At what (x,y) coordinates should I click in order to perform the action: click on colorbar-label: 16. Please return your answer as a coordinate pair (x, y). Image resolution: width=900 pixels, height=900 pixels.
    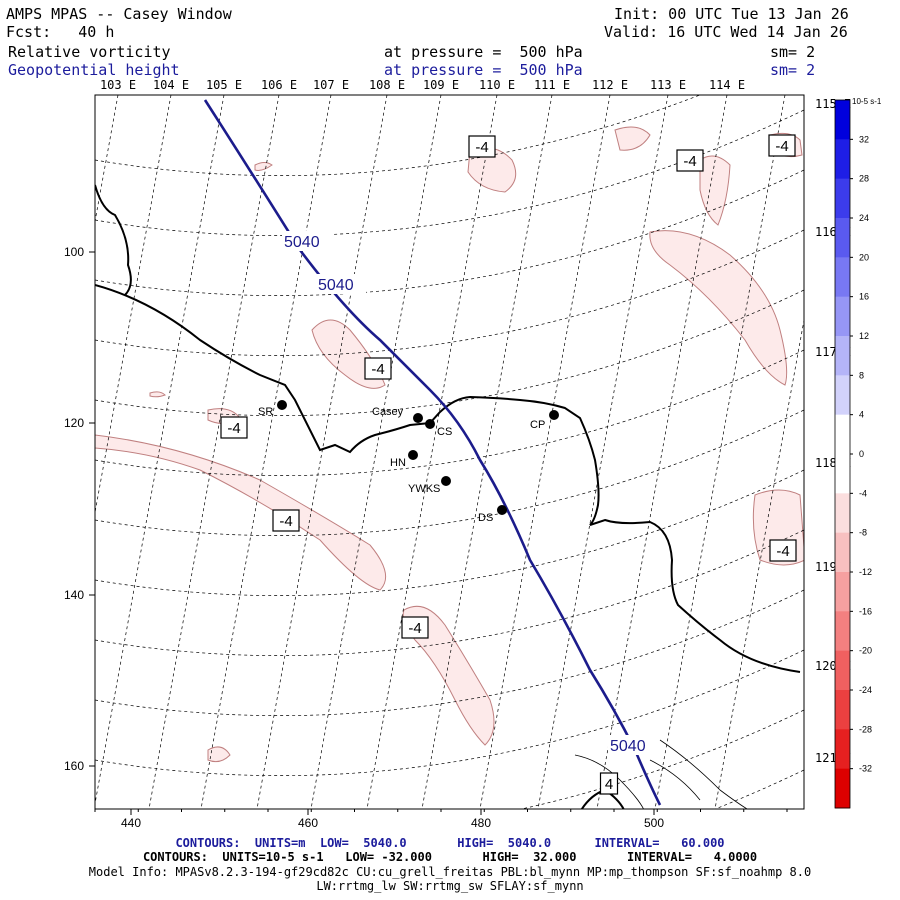
    Looking at the image, I should click on (864, 297).